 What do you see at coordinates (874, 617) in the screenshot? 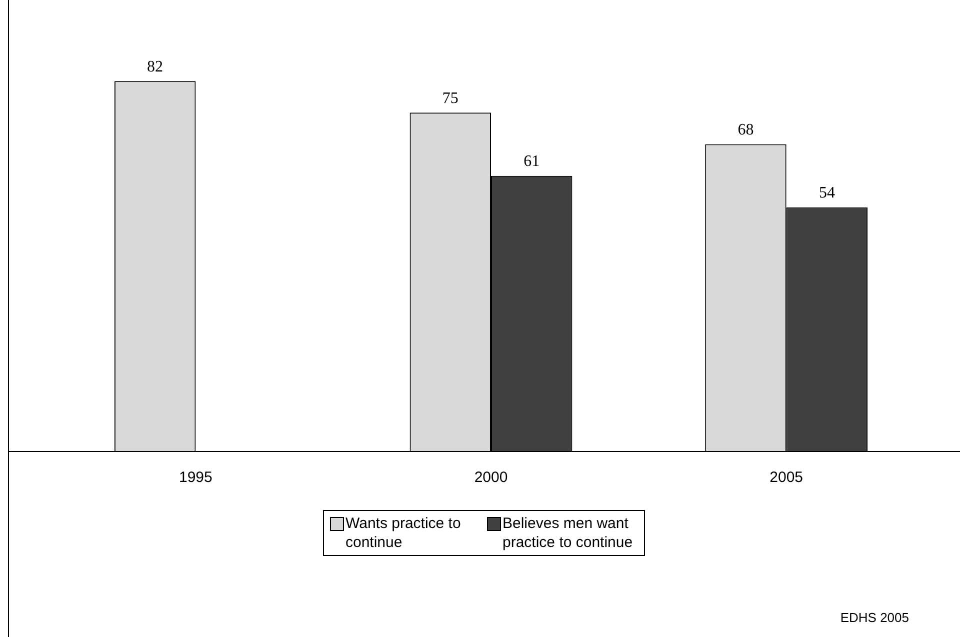
I see `text: EDHS 2005` at bounding box center [874, 617].